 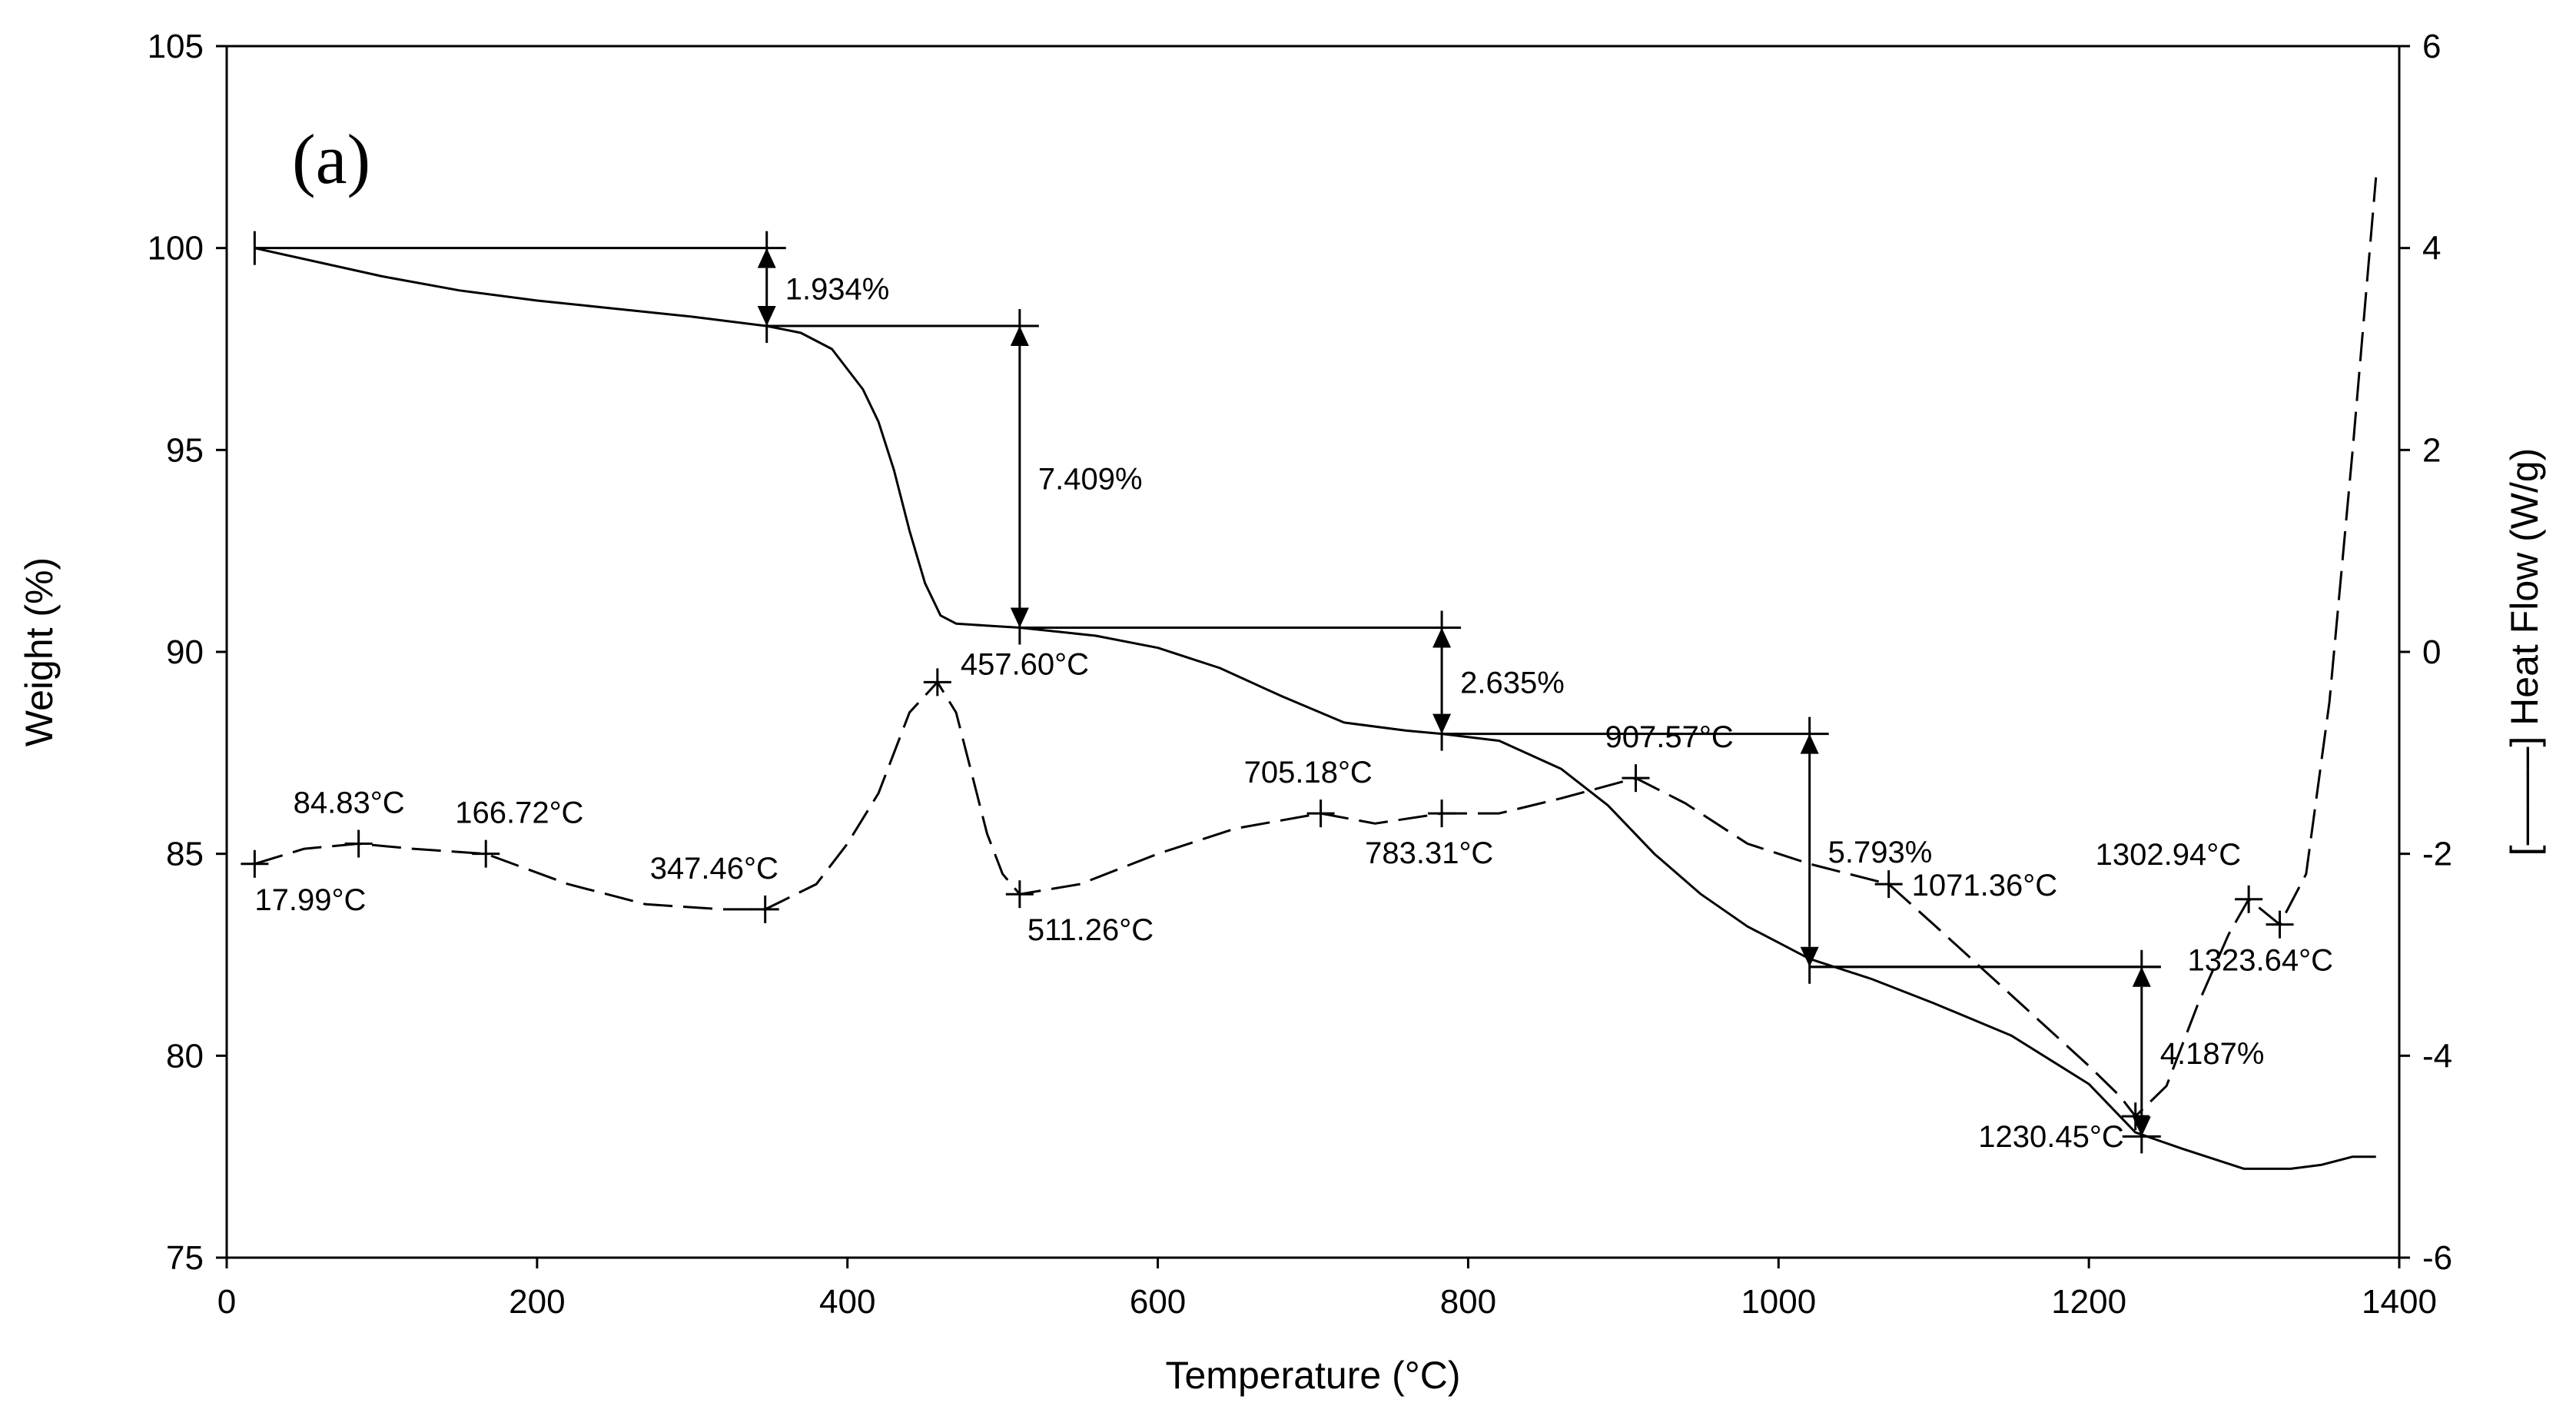 What do you see at coordinates (349, 803) in the screenshot?
I see `peak-label: 84.83°C` at bounding box center [349, 803].